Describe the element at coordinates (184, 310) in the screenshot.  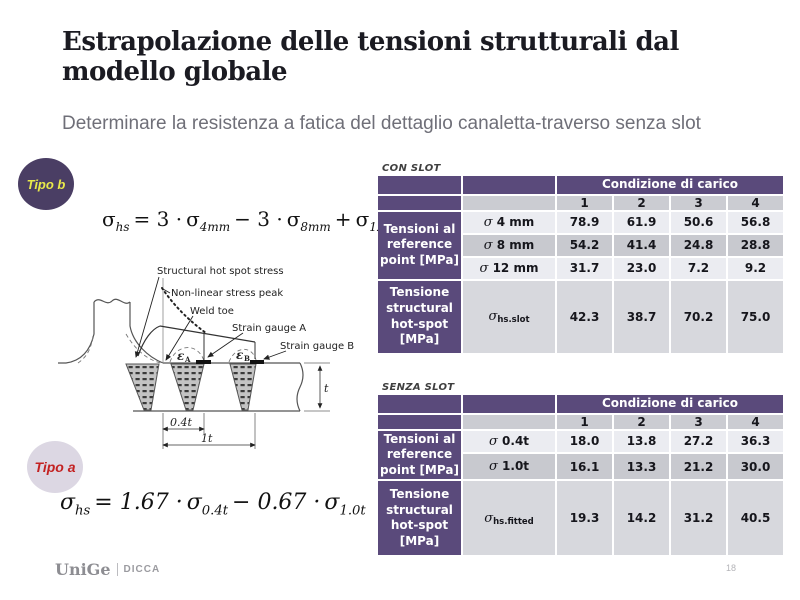
I see `nonlinear-peak-curve` at that location.